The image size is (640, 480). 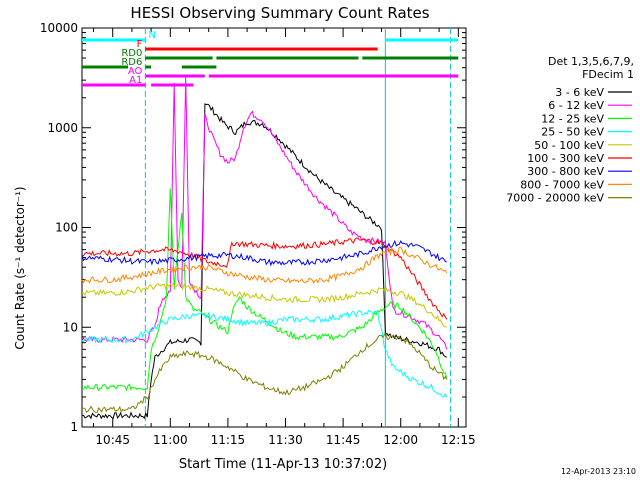 I want to click on x-tick-label: 12:15, so click(x=458, y=440).